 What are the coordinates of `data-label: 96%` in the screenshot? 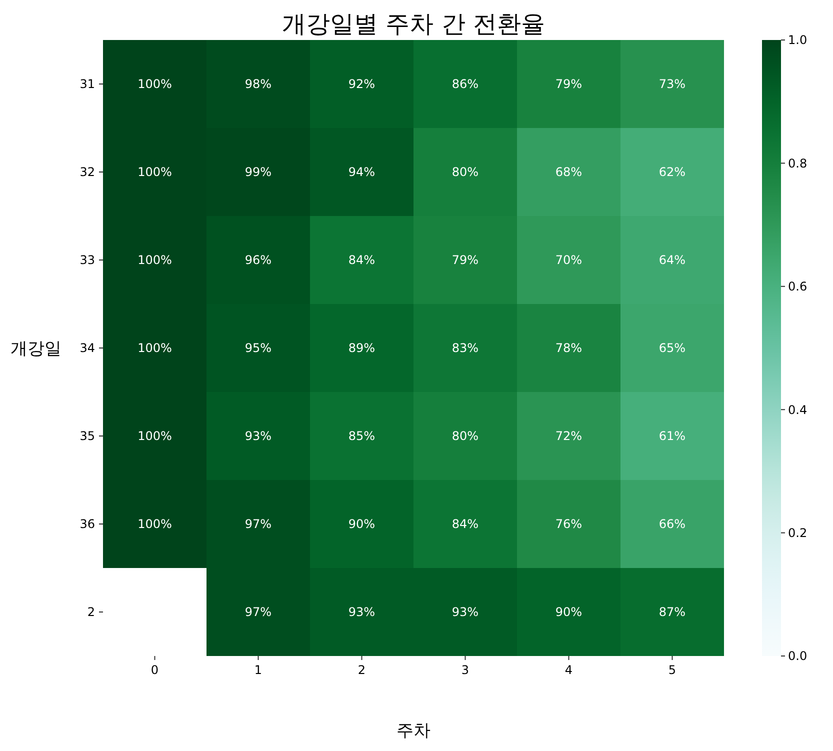 It's located at (258, 260).